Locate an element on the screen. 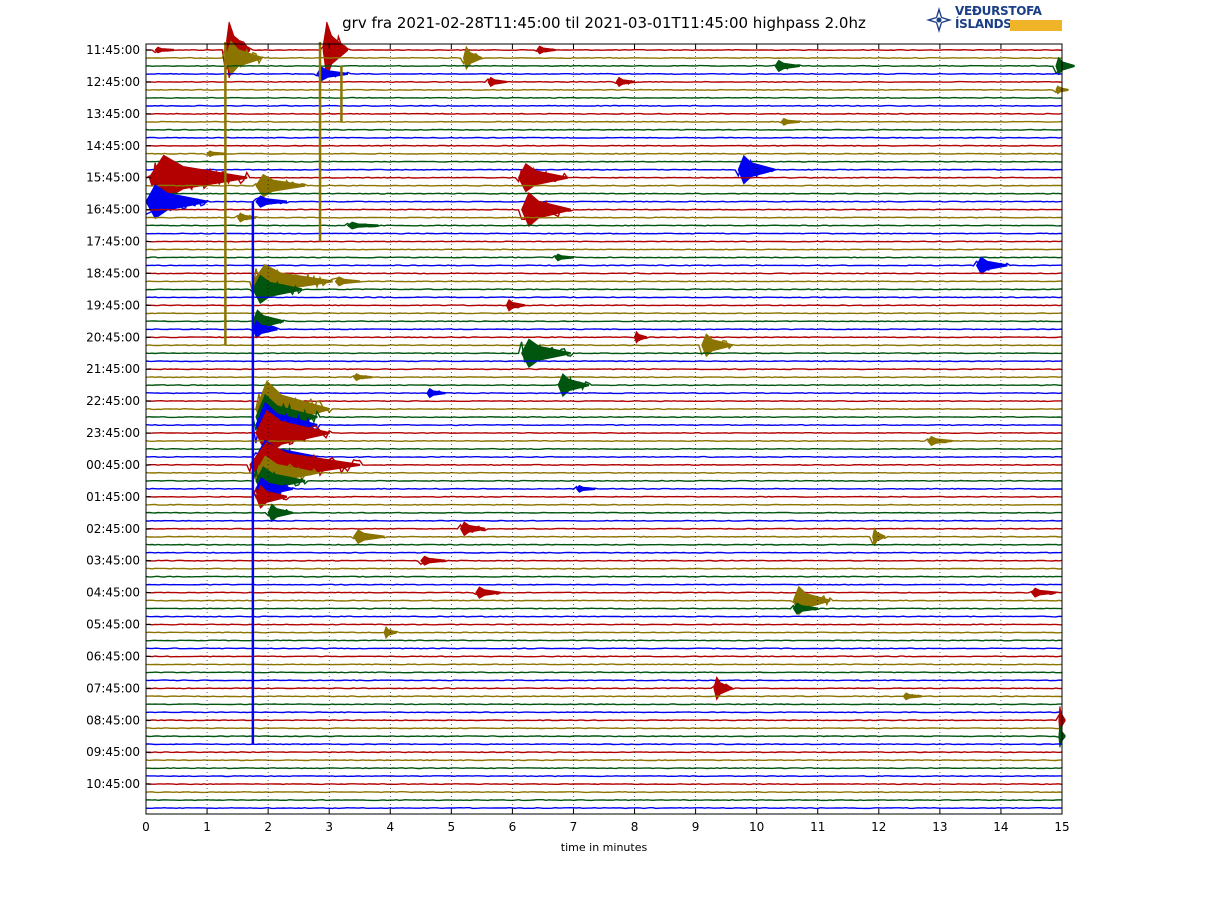 This screenshot has height=906, width=1208. vedurstofa-logo-icon is located at coordinates (939, 20).